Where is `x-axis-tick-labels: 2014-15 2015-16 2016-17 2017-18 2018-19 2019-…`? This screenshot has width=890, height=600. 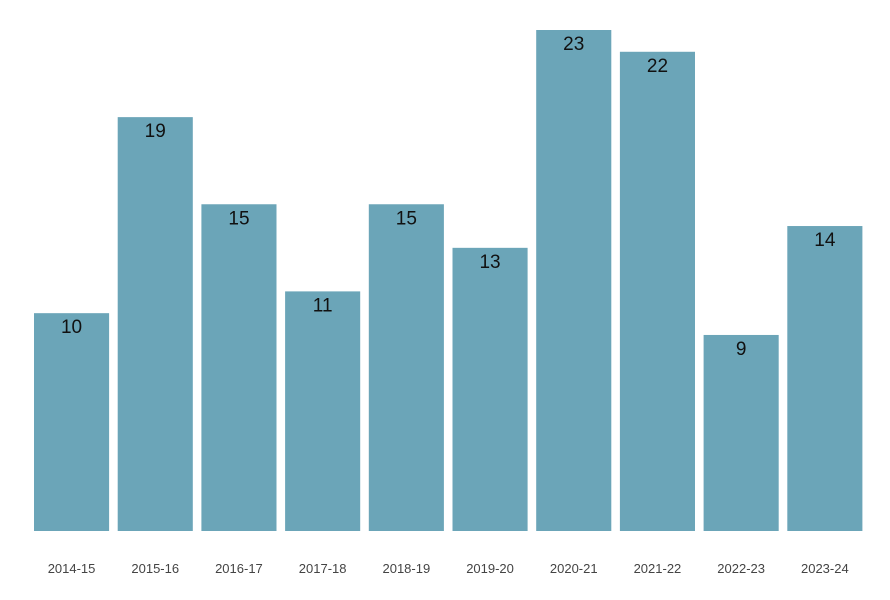 x-axis-tick-labels: 2014-15 2015-16 2016-17 2017-18 2018-19 2019-… is located at coordinates (448, 568).